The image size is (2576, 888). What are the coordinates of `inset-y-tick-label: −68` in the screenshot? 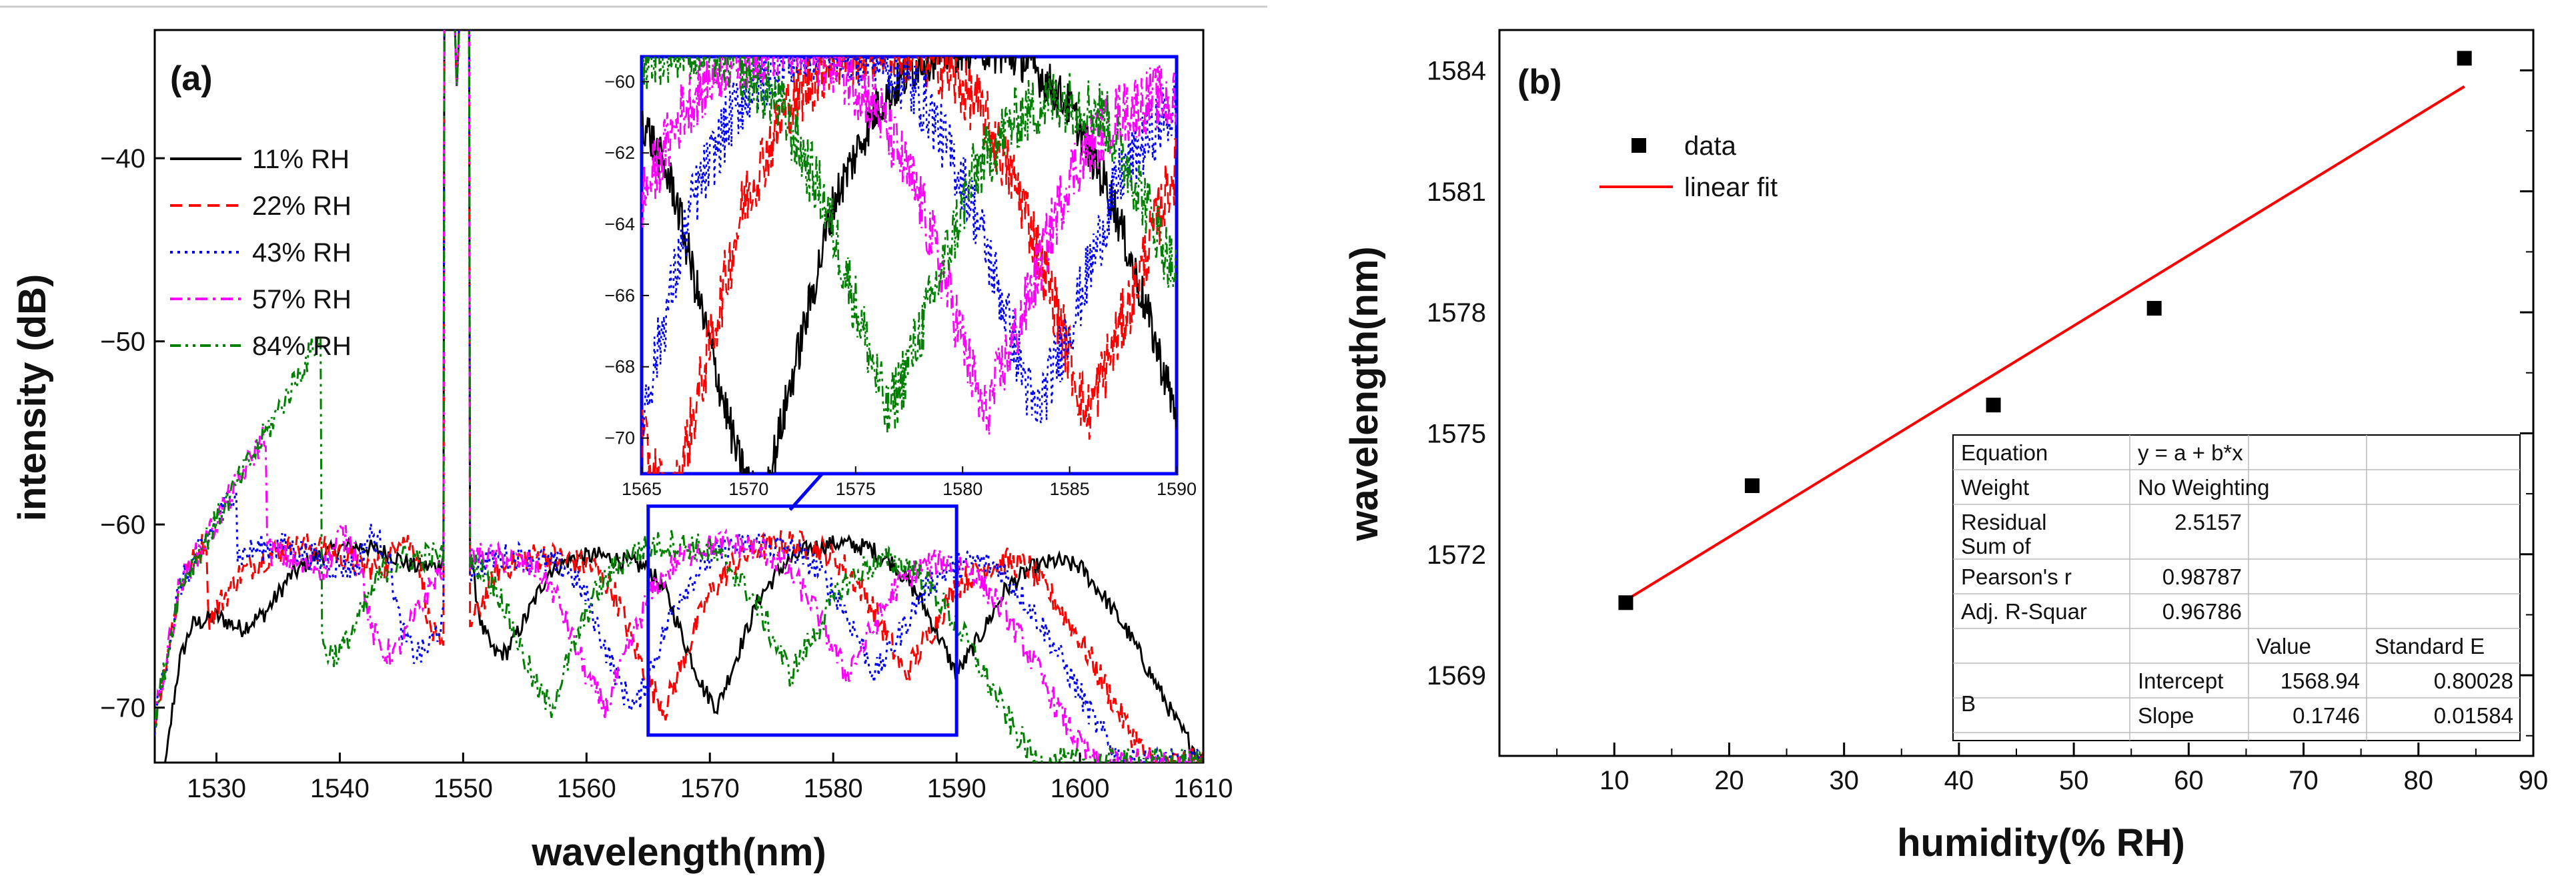 It's located at (620, 367).